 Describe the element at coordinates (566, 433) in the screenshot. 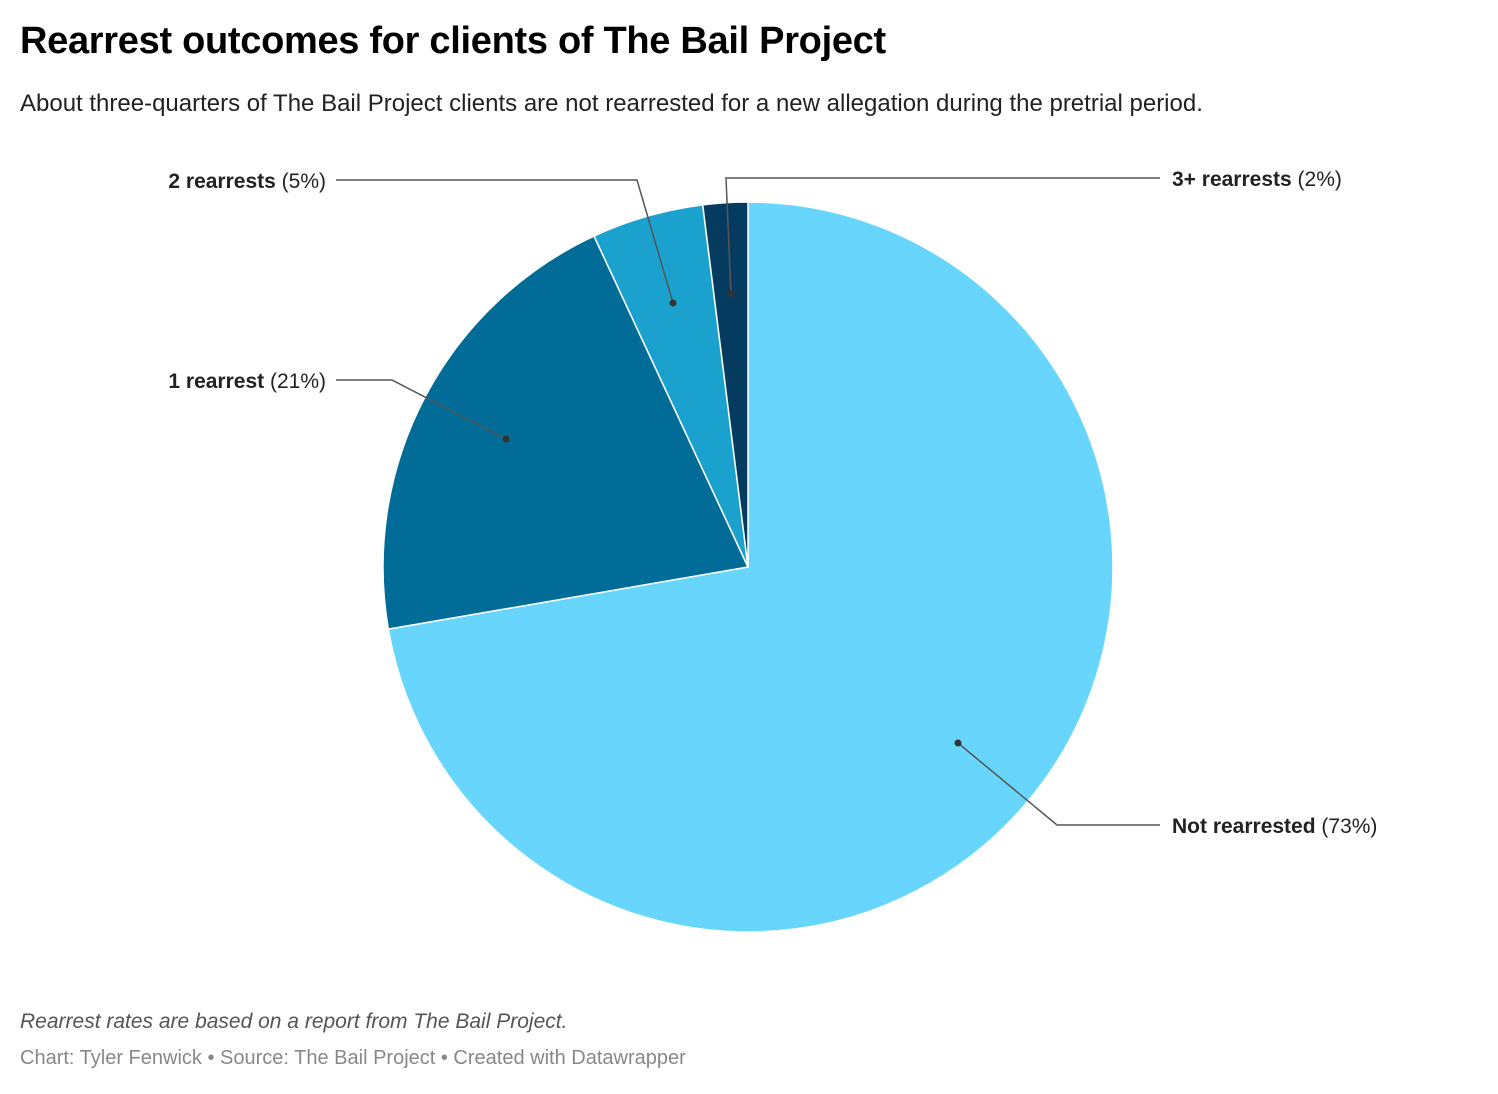

I see `pie-slice-1-rearrest` at that location.